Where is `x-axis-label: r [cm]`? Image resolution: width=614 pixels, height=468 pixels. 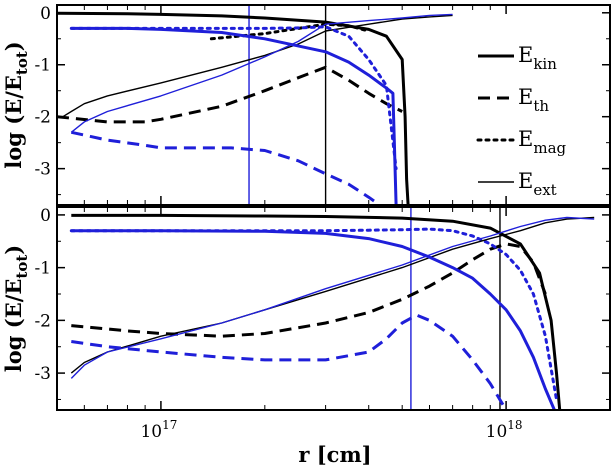 x-axis-label: r [cm] is located at coordinates (334, 454).